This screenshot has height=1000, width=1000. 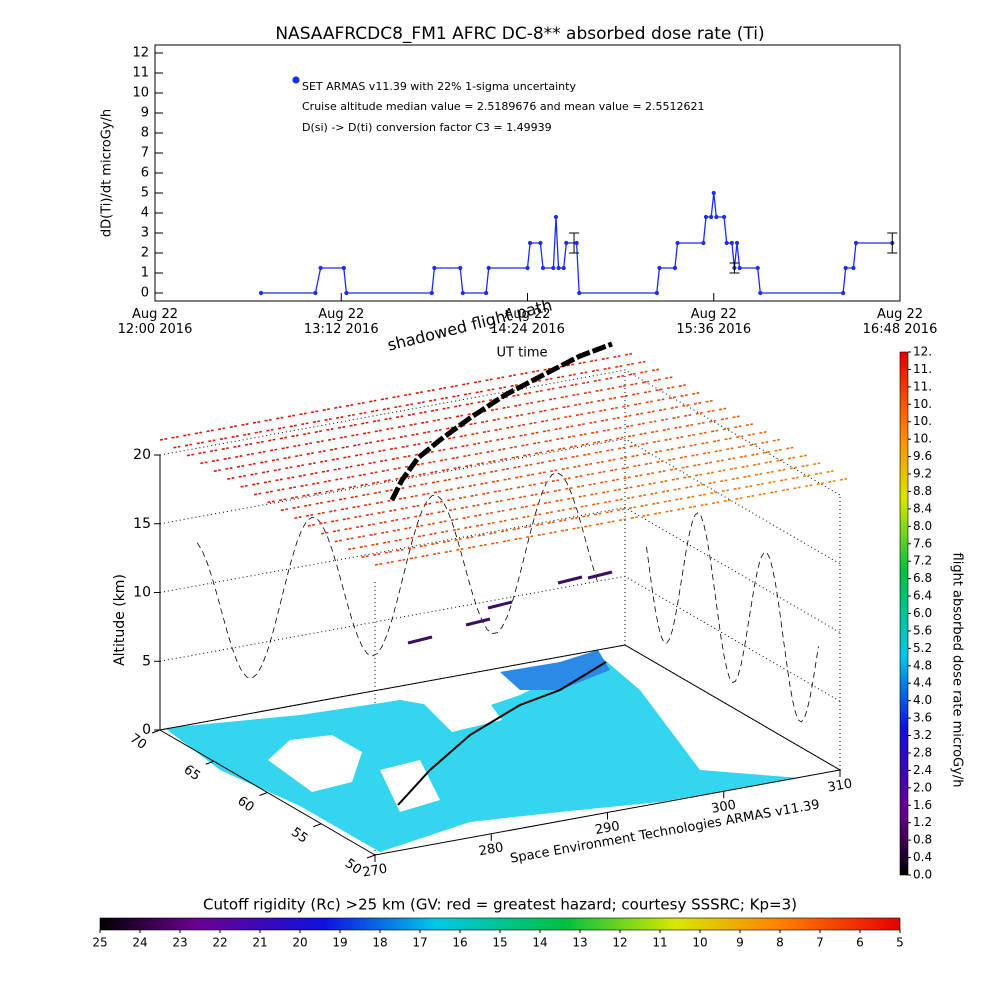 I want to click on land, so click(x=482, y=754).